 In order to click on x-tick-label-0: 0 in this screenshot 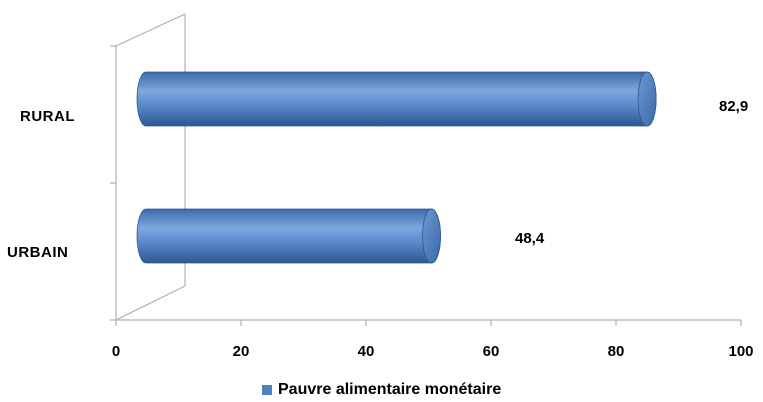, I will do `click(116, 351)`.